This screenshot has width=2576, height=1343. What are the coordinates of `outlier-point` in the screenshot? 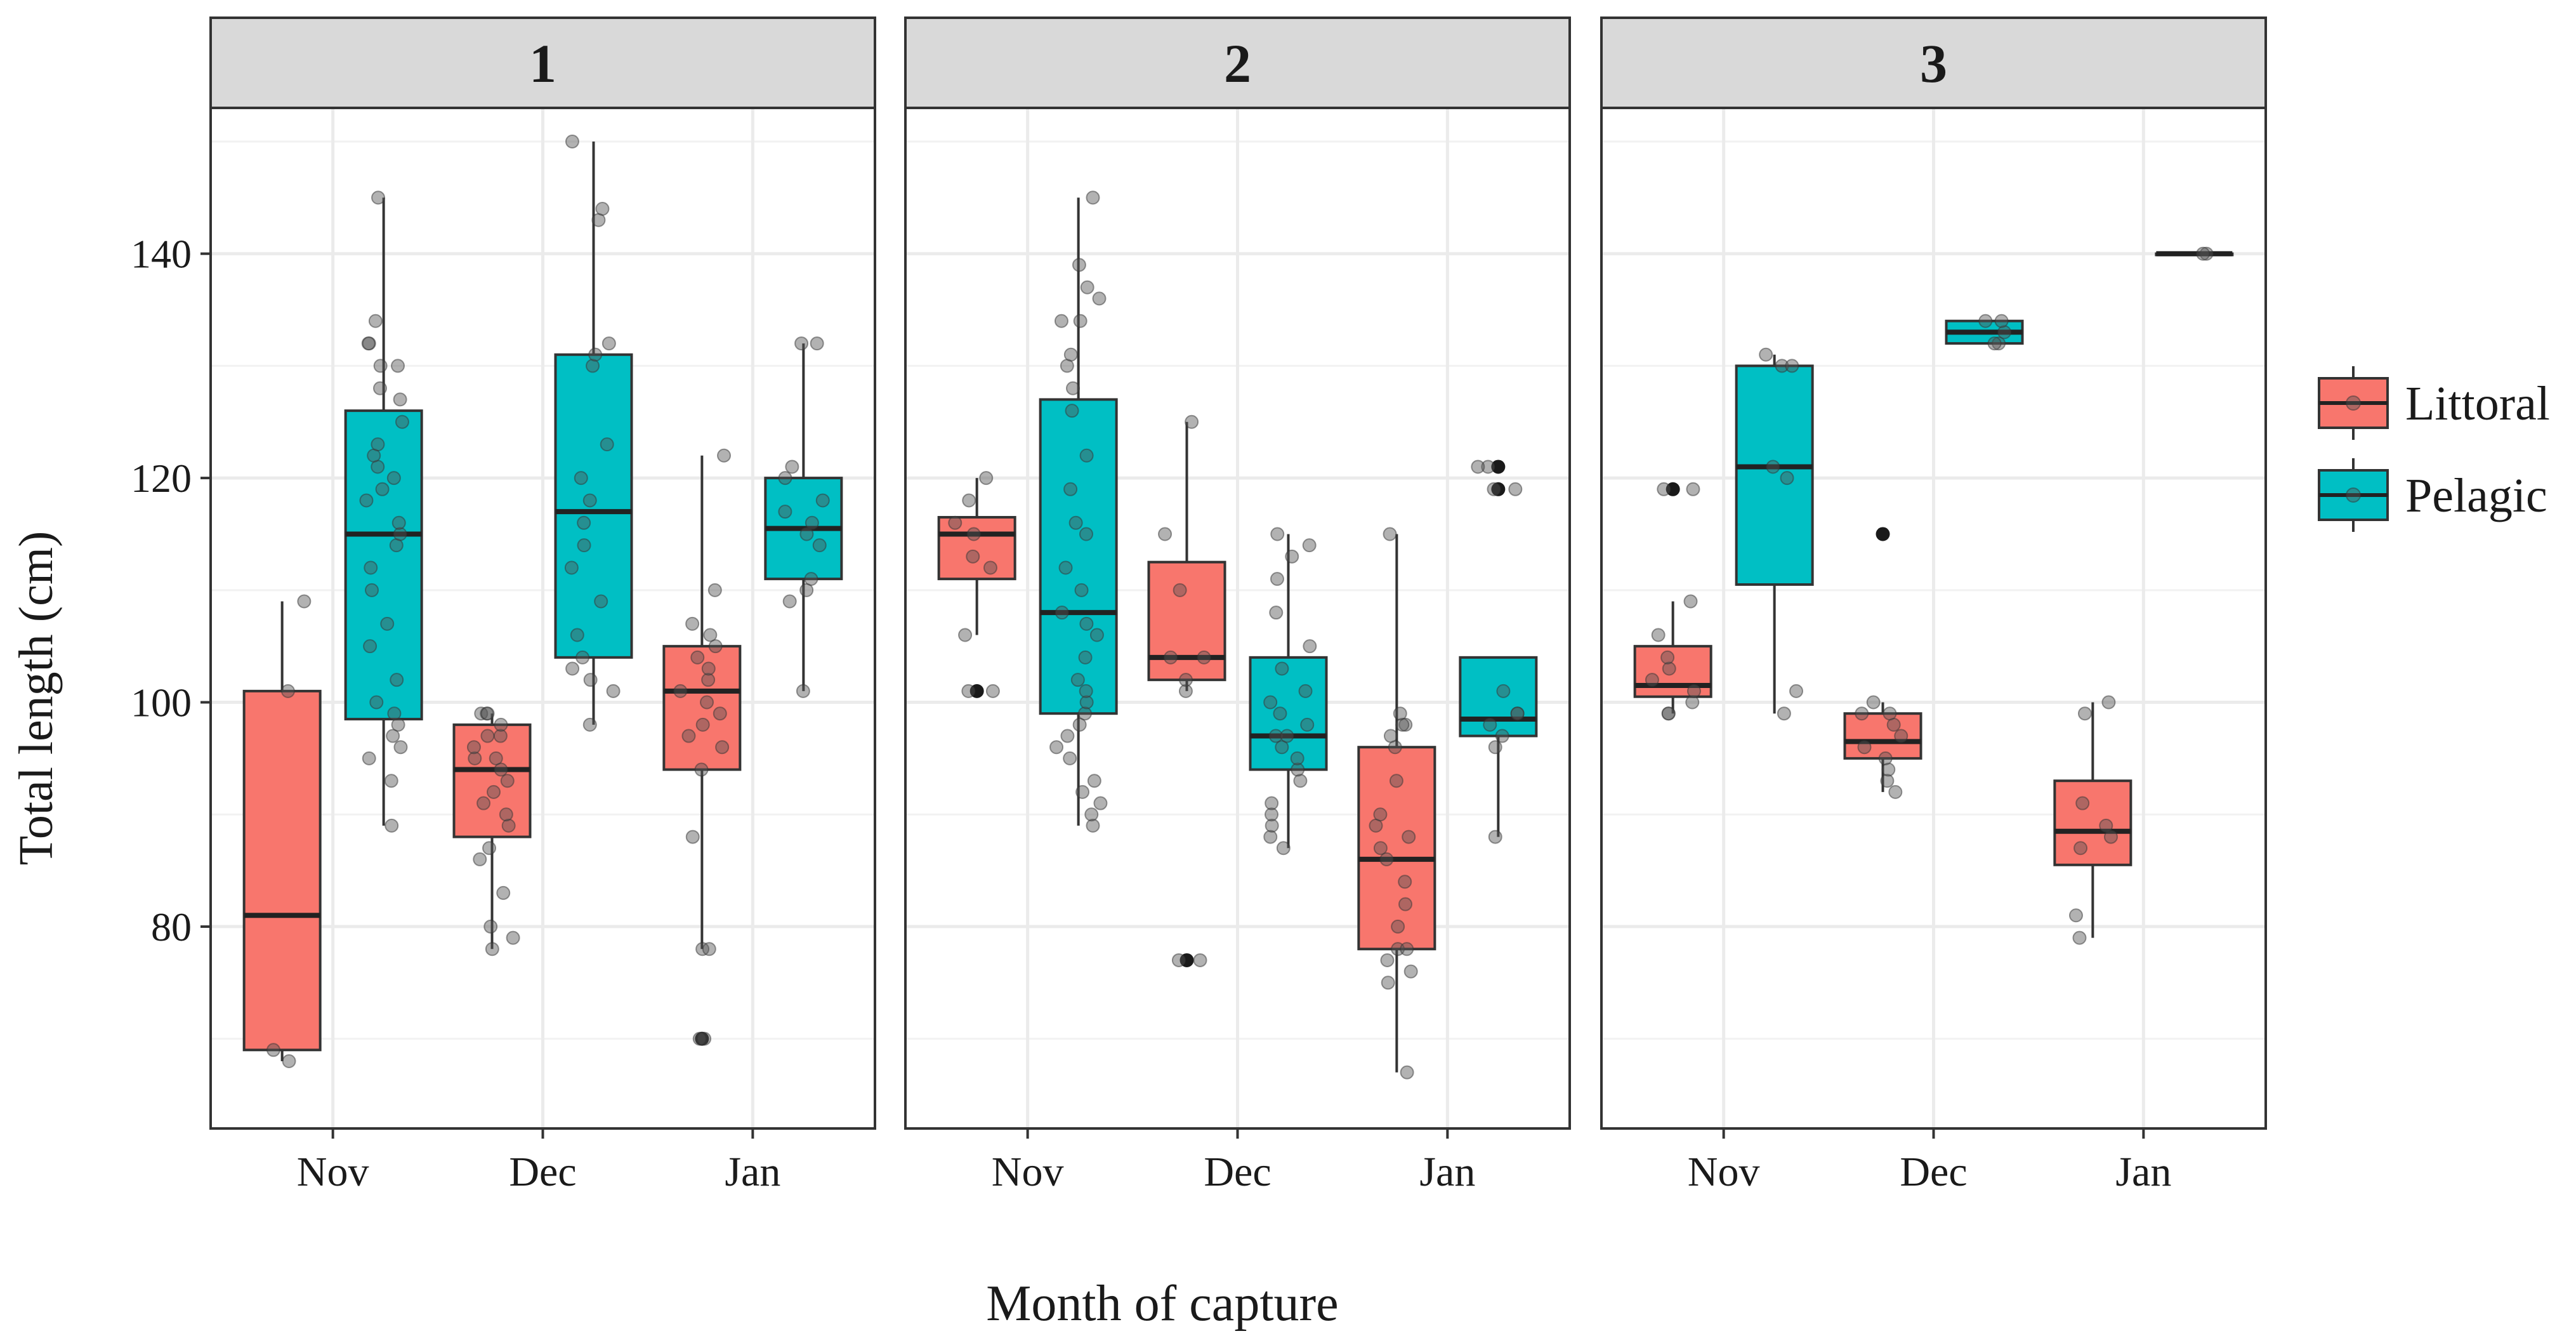 It's located at (1498, 489).